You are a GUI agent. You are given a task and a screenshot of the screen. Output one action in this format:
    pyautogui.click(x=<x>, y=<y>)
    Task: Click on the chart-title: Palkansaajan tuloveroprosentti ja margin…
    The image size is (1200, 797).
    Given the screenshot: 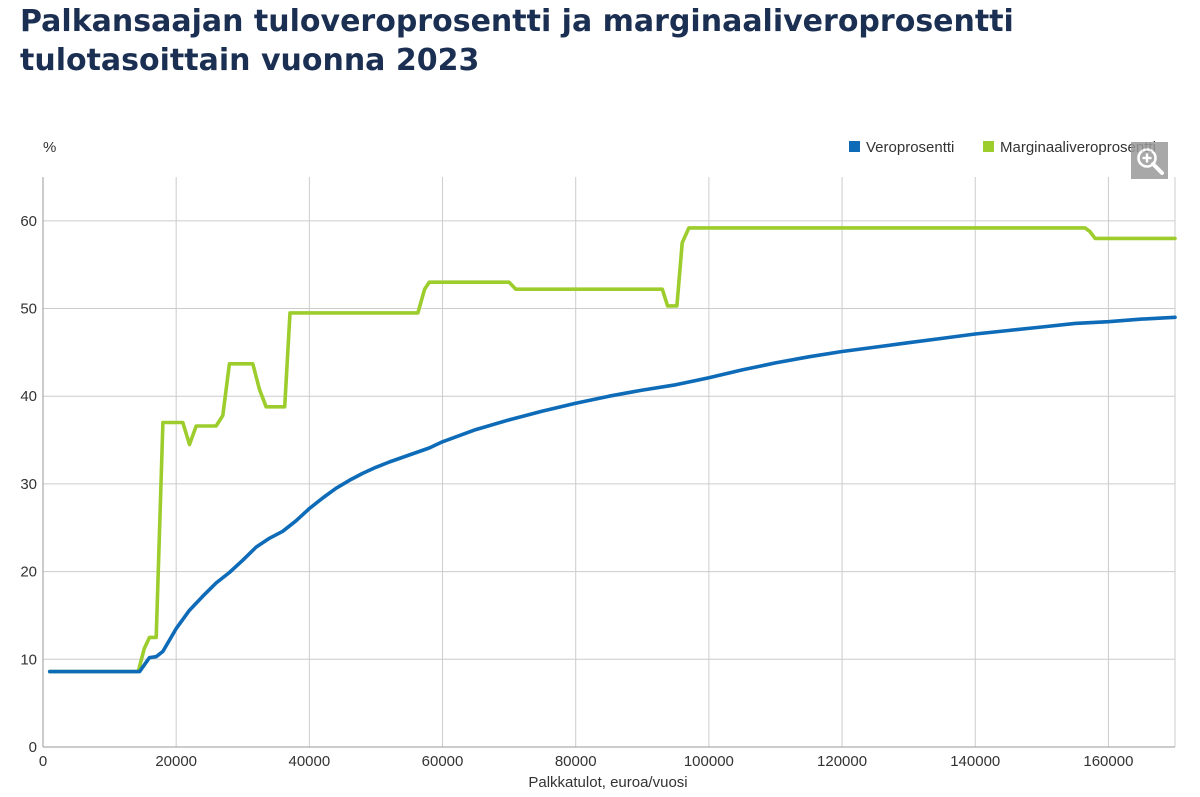 What is the action you would take?
    pyautogui.click(x=517, y=41)
    